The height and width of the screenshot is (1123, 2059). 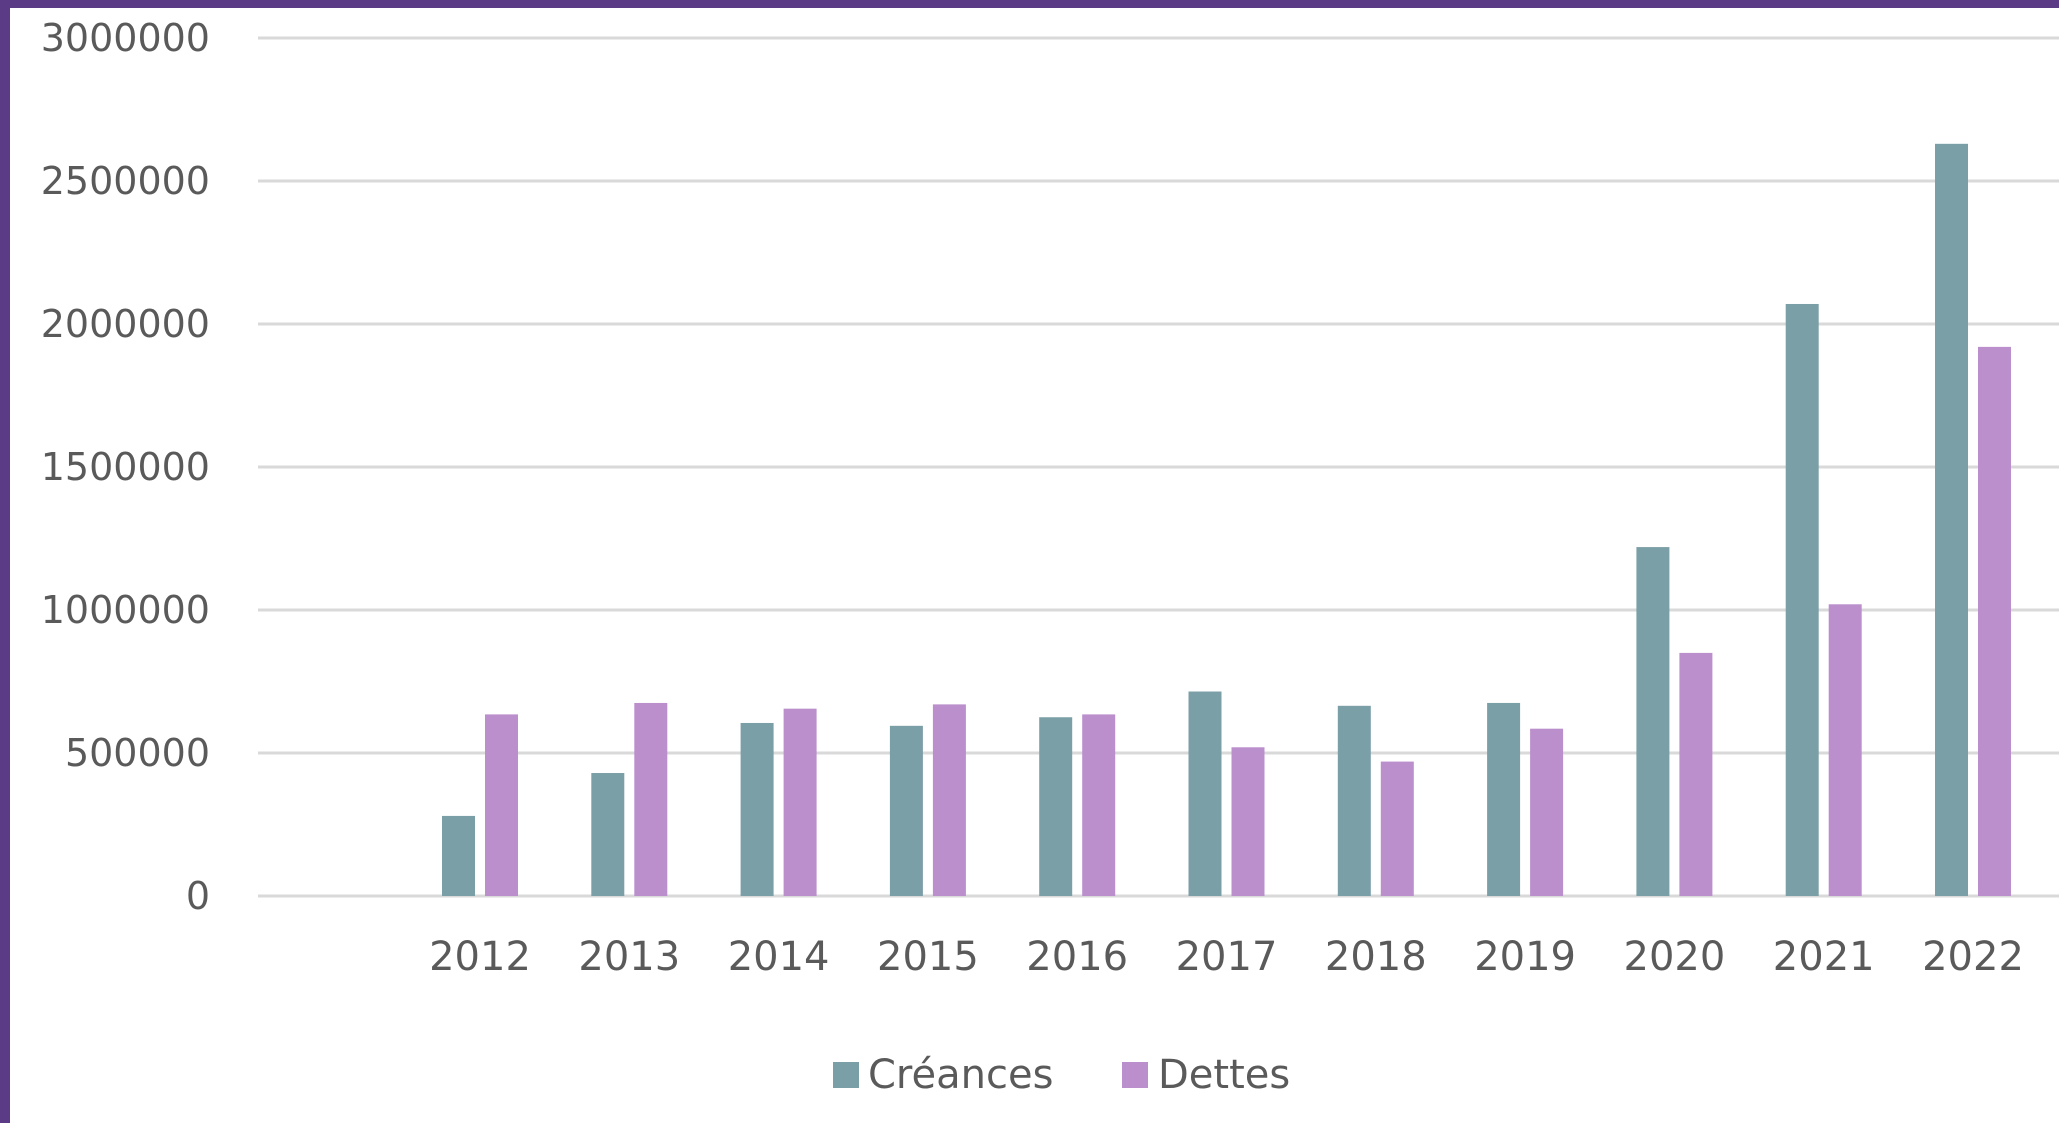 What do you see at coordinates (458, 855) in the screenshot?
I see `bar-creances-2012` at bounding box center [458, 855].